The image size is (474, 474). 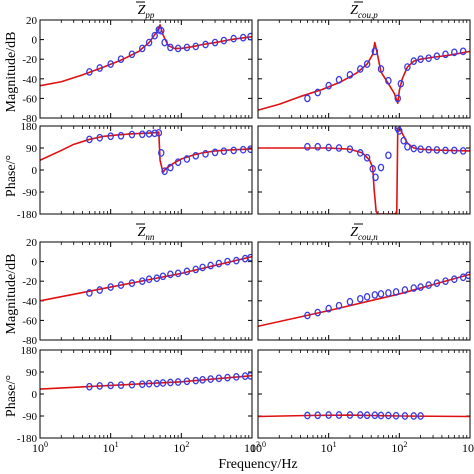 What do you see at coordinates (29, 60) in the screenshot?
I see `magnitude-0-ytick-label: -20` at bounding box center [29, 60].